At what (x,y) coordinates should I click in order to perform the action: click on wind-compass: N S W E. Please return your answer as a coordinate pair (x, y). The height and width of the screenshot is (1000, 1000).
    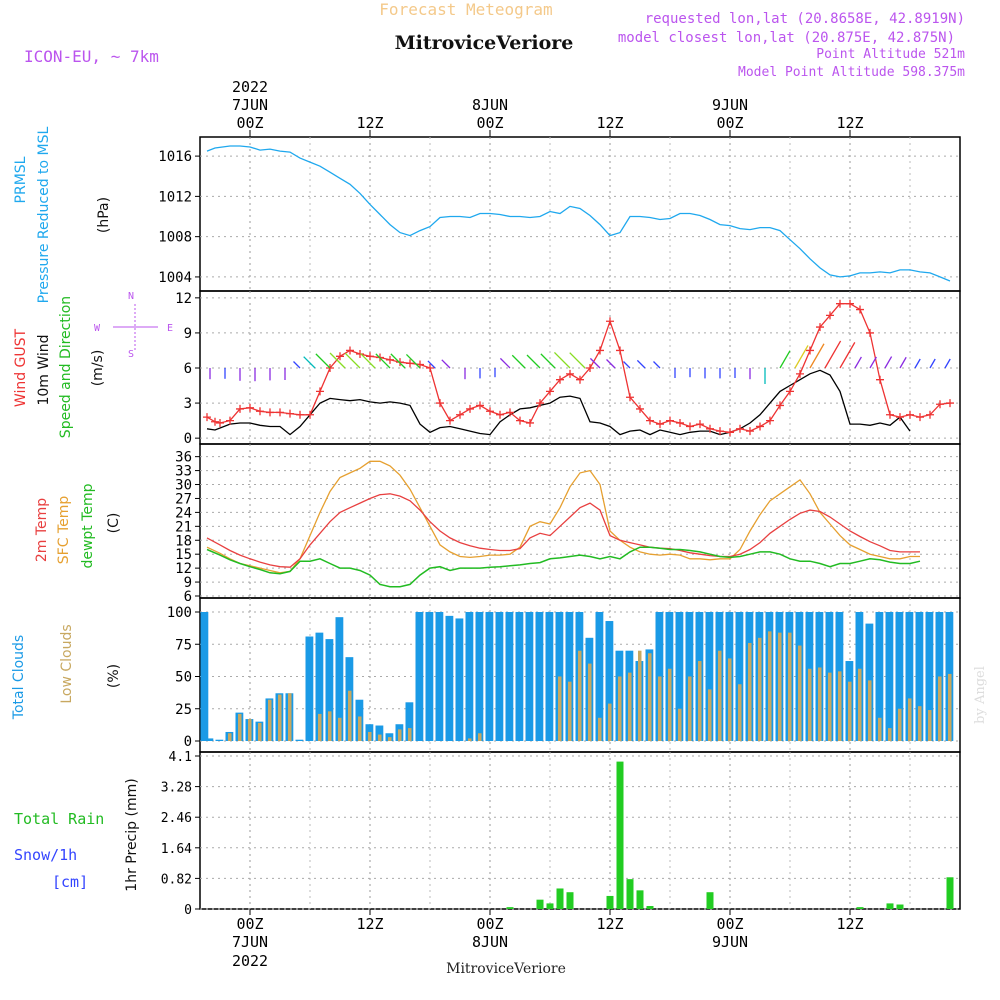
    Looking at the image, I should click on (133, 325).